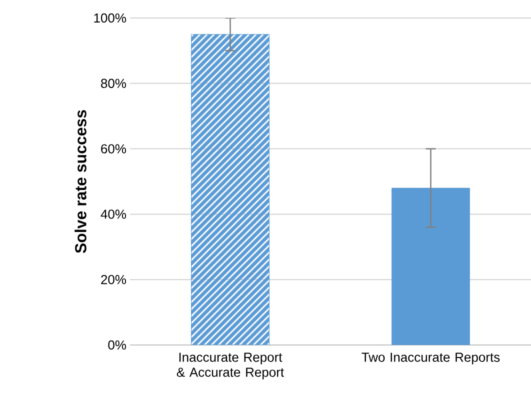 The height and width of the screenshot is (420, 531). I want to click on y-tick-label: 60%, so click(113, 149).